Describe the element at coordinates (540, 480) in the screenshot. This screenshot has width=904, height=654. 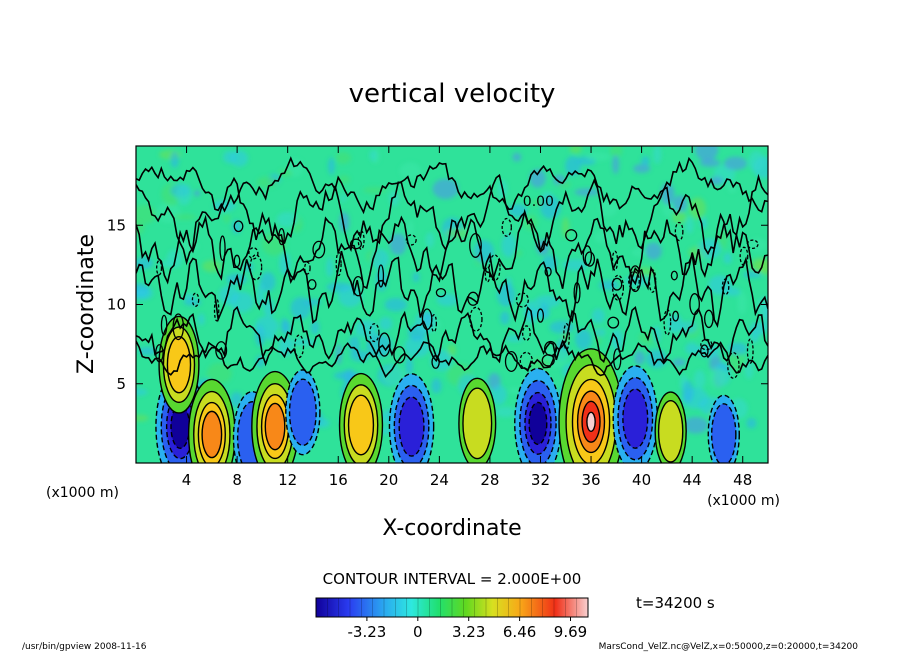
I see `x-tick-label: 32` at that location.